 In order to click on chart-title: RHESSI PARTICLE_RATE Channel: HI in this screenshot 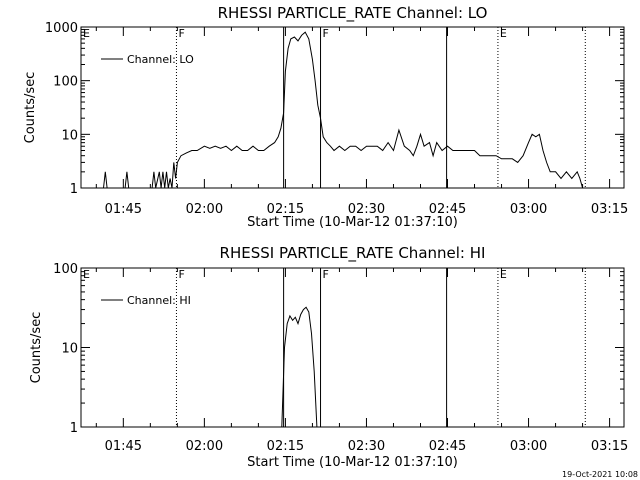, I will do `click(353, 253)`.